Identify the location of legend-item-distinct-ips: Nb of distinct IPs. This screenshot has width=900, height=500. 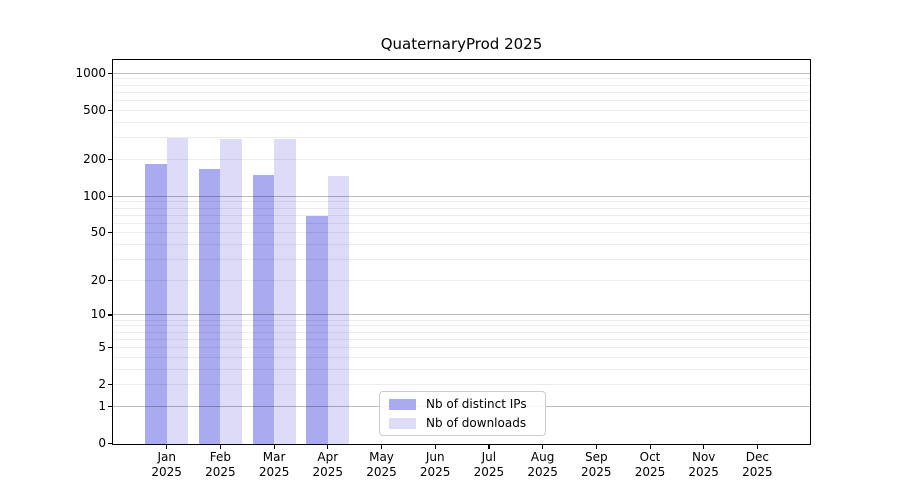
(462, 404).